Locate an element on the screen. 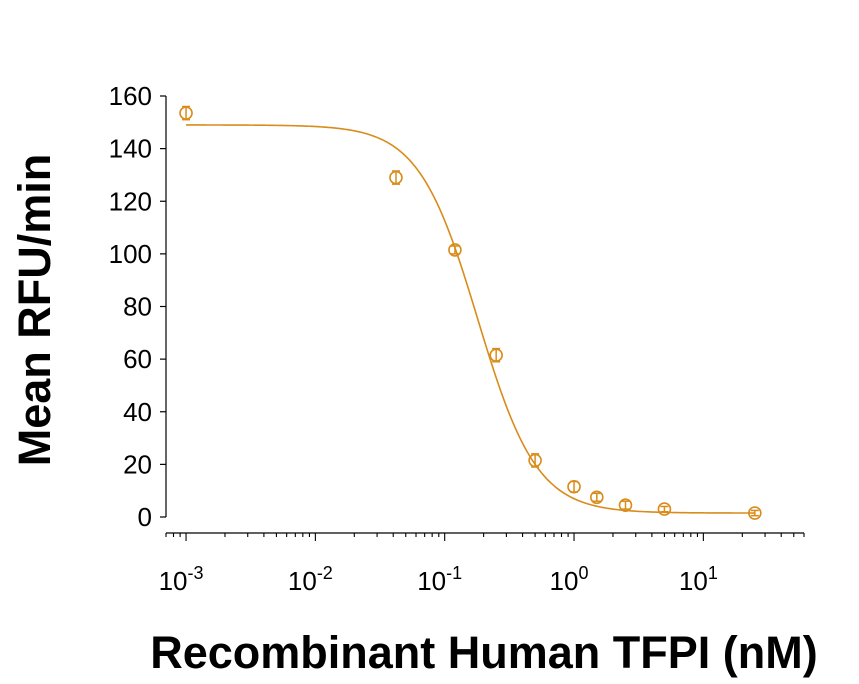 The height and width of the screenshot is (684, 859). y-axis: 0 20 40 60 80 100 120 140 160 is located at coordinates (138, 306).